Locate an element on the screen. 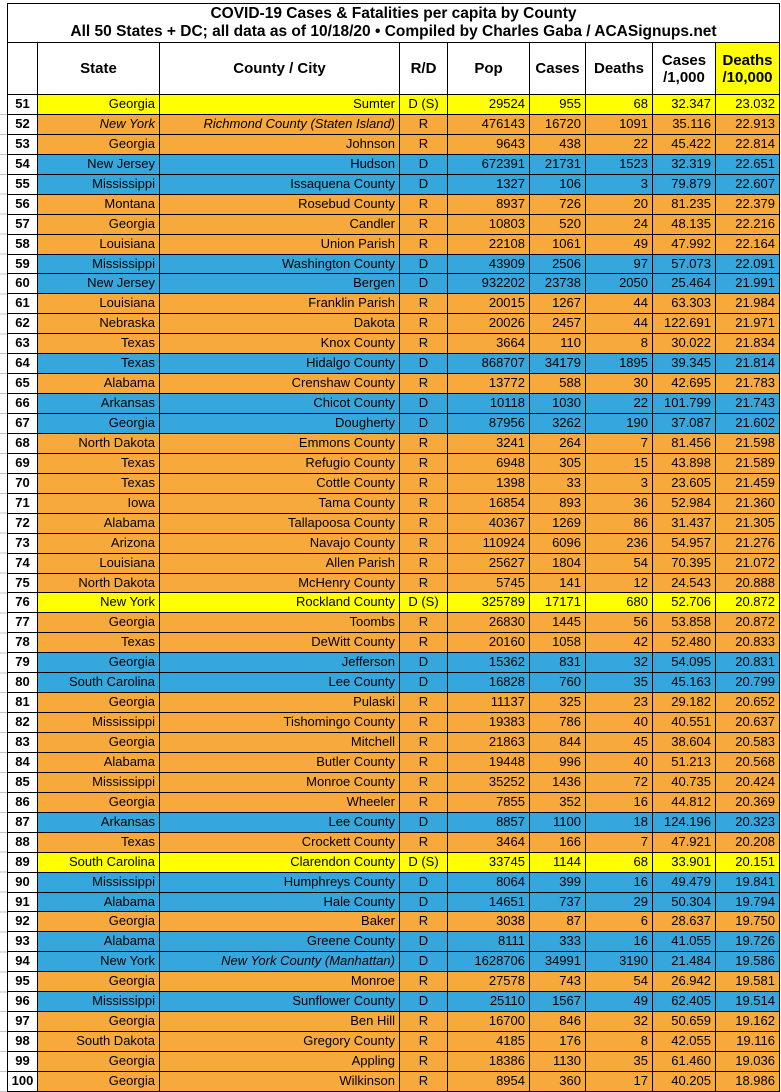 The height and width of the screenshot is (1092, 781). rank-cell: 58 is located at coordinates (22, 244).